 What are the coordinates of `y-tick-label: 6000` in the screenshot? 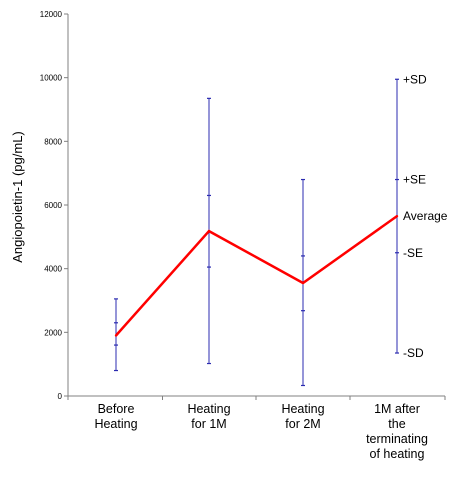 It's located at (53, 205).